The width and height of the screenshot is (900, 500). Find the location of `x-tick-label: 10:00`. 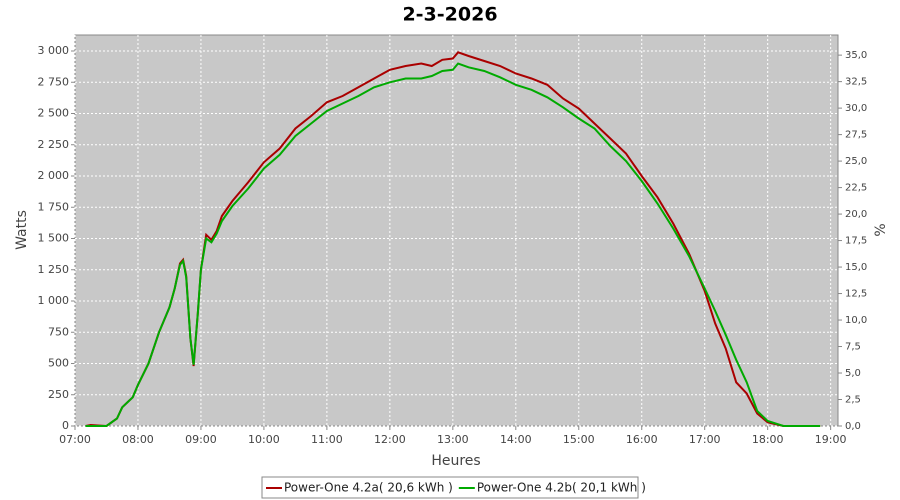

x-tick-label: 10:00 is located at coordinates (264, 439).